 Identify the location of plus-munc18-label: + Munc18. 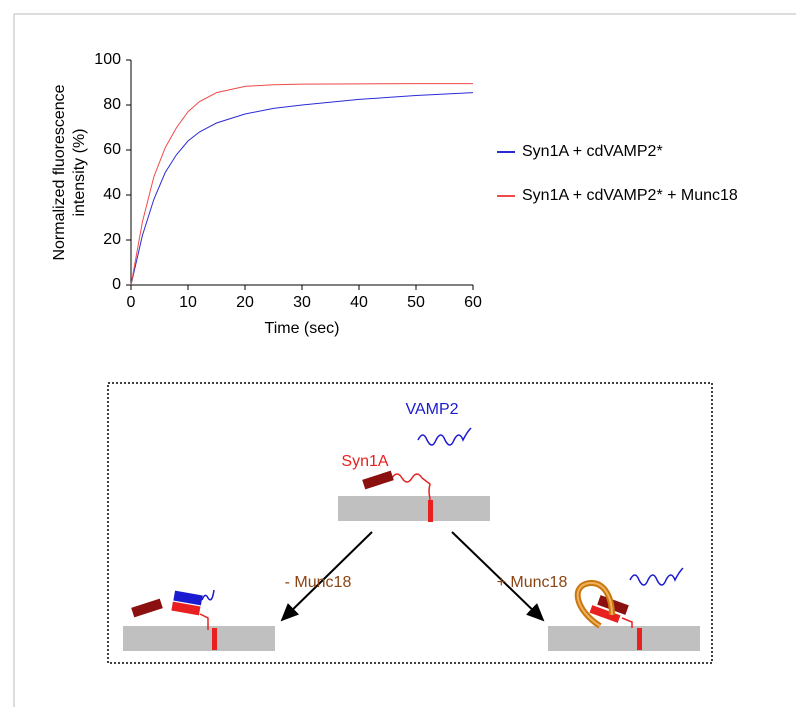
(532, 582).